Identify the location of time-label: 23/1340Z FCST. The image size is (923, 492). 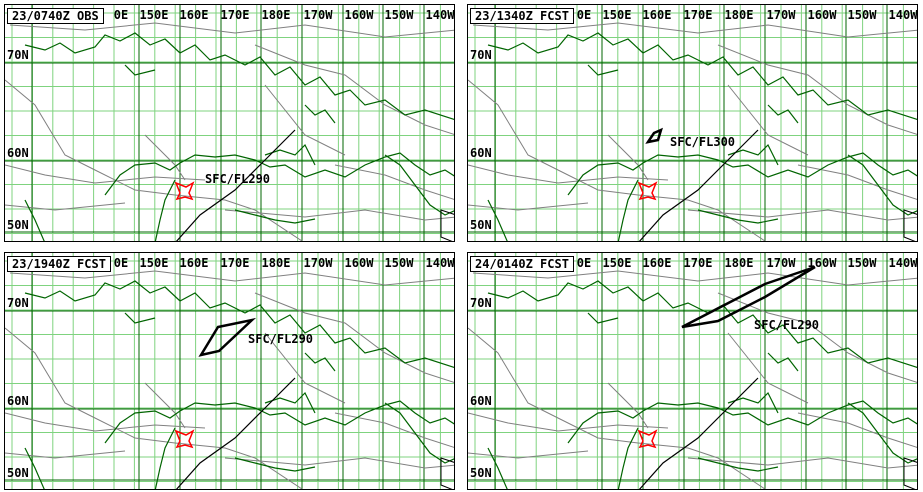
(522, 16).